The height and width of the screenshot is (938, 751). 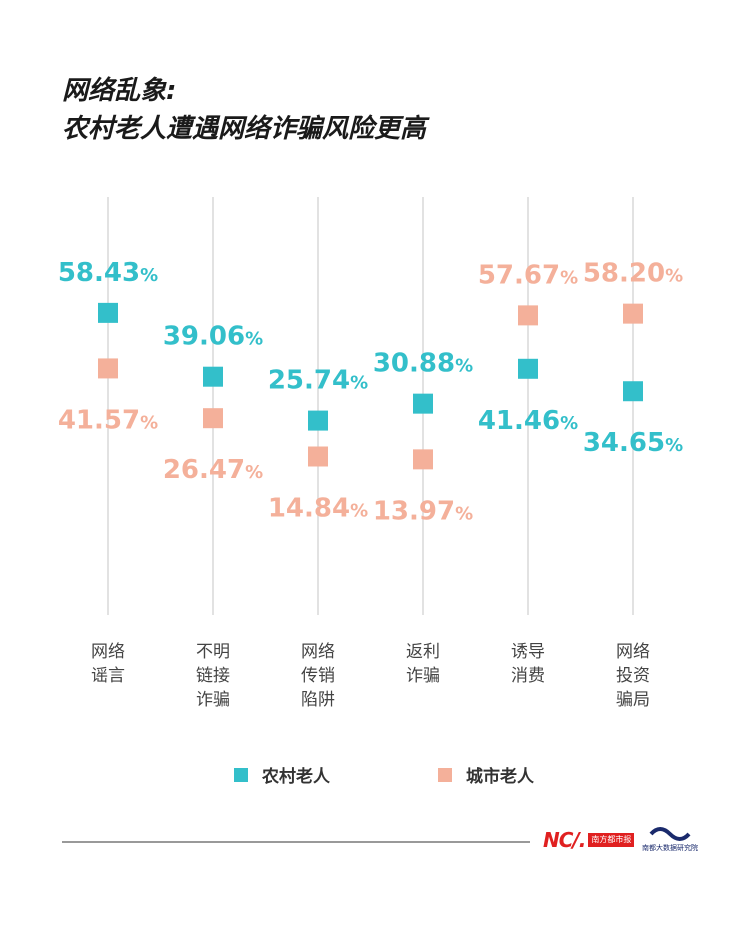 What do you see at coordinates (633, 676) in the screenshot?
I see `x-tick-label-5-1: 投资` at bounding box center [633, 676].